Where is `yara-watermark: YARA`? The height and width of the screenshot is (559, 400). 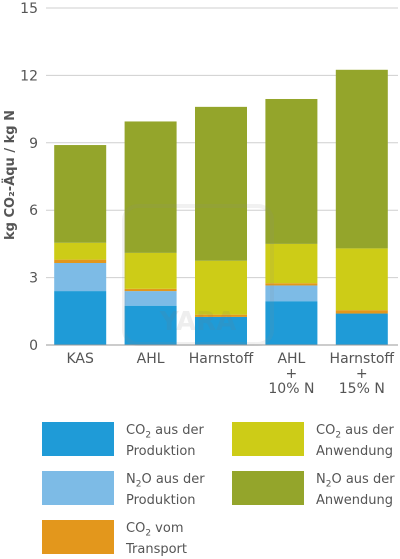 yara-watermark: YARA is located at coordinates (198, 275).